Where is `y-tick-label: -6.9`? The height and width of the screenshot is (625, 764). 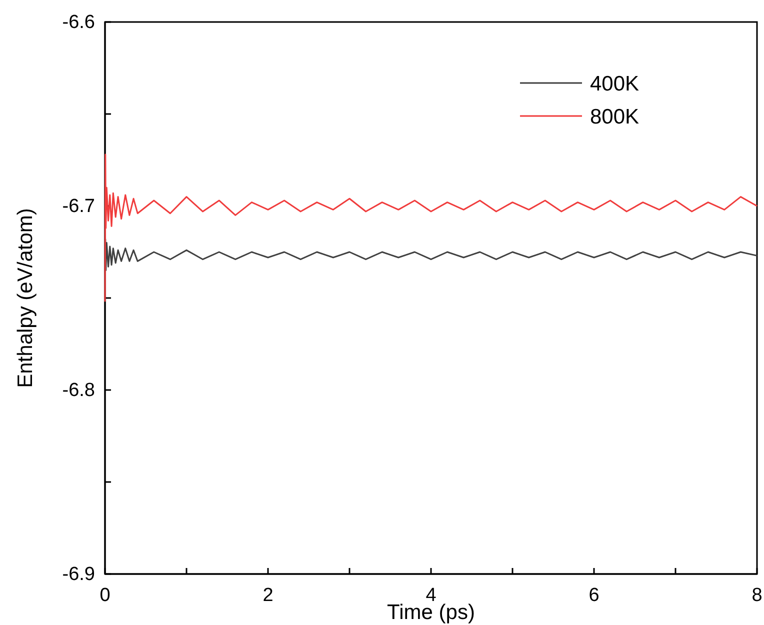 y-tick-label: -6.9 is located at coordinates (78, 575).